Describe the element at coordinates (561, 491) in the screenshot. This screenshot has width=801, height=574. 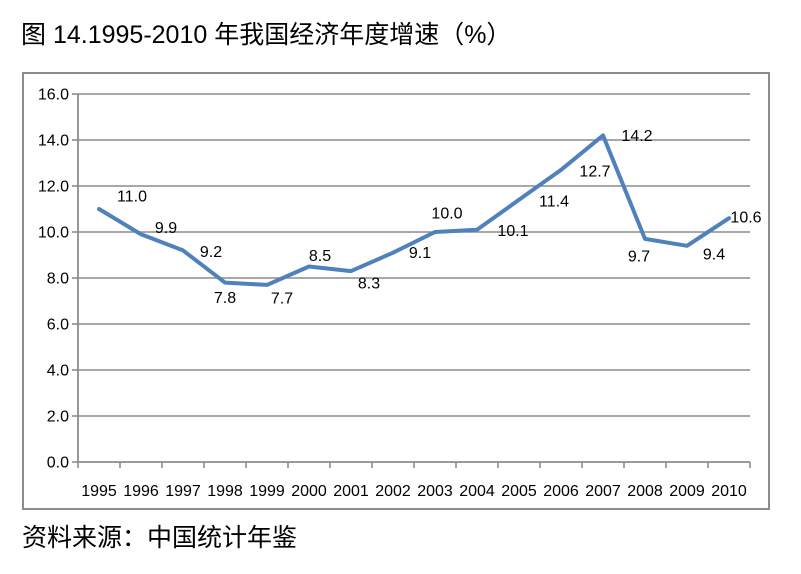
I see `x-tick-label: 2006` at that location.